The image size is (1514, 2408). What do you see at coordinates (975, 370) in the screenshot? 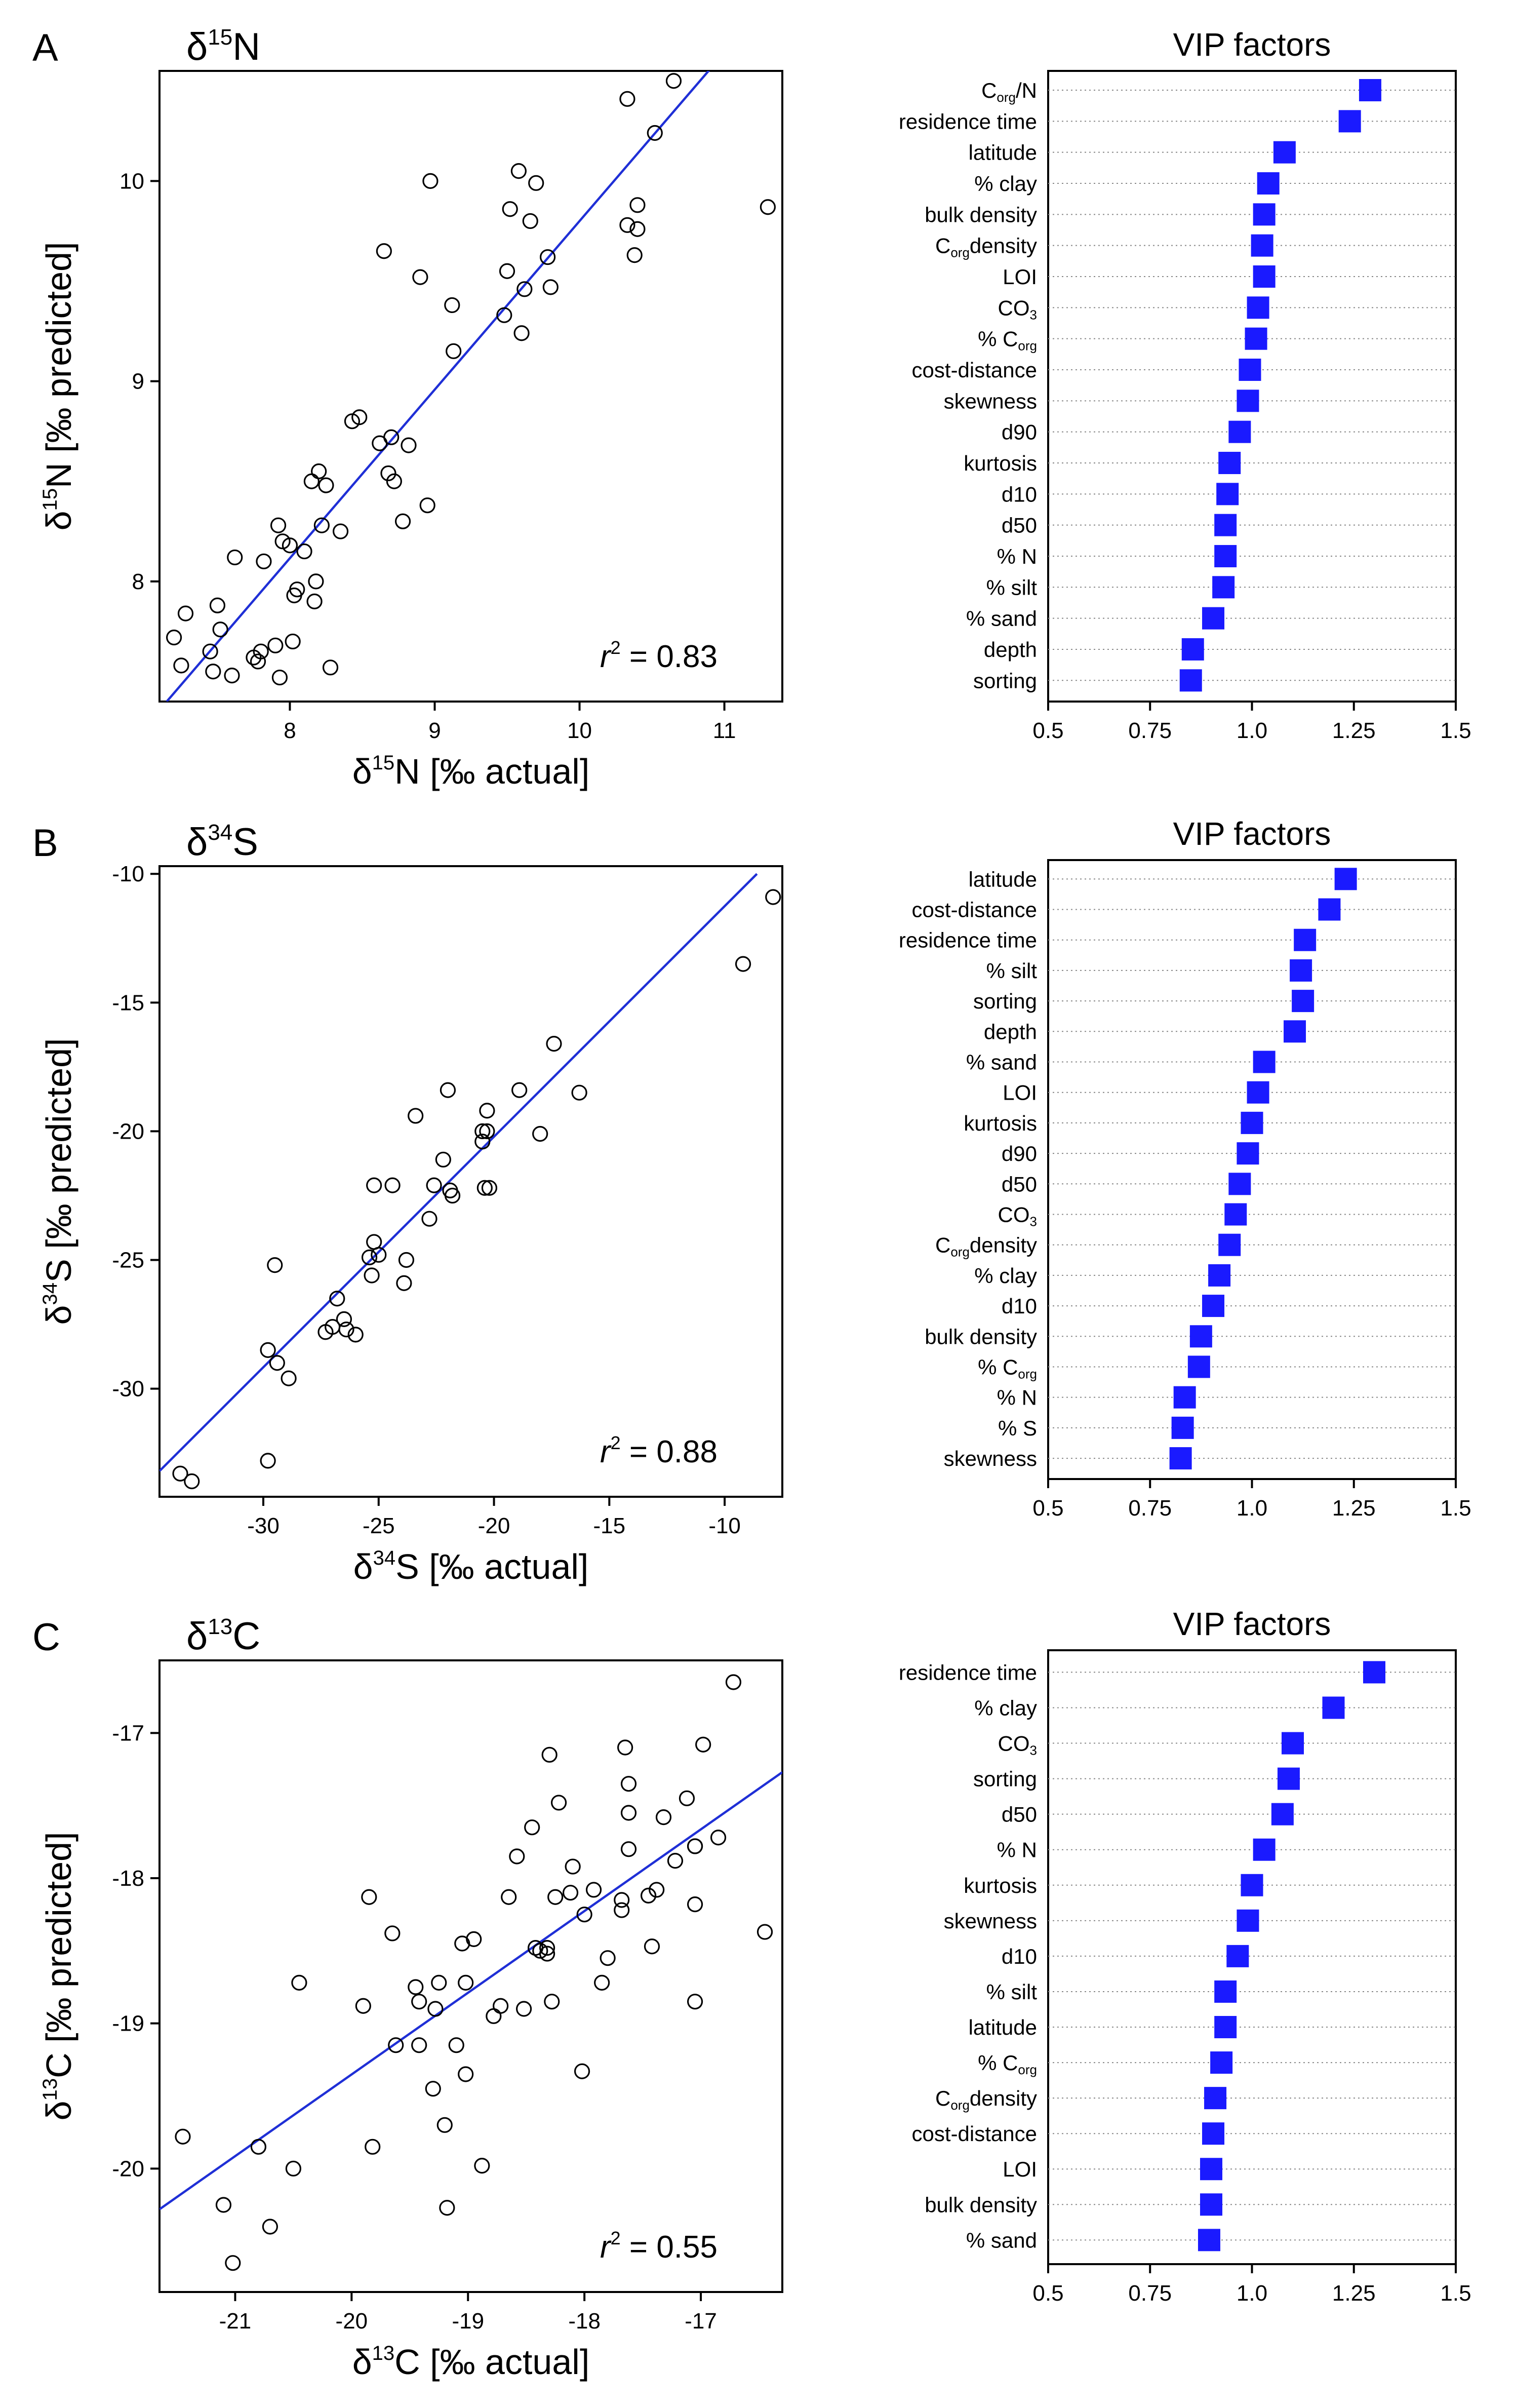
I see `vip-factor-label: cost-distance` at bounding box center [975, 370].